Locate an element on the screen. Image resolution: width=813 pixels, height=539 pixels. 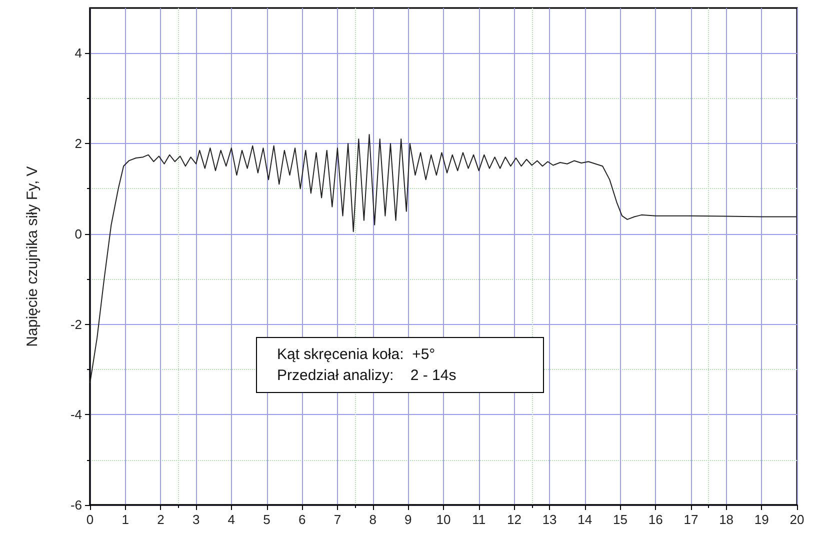
annotation: Przedział analizy: 2 - 14s is located at coordinates (367, 376).